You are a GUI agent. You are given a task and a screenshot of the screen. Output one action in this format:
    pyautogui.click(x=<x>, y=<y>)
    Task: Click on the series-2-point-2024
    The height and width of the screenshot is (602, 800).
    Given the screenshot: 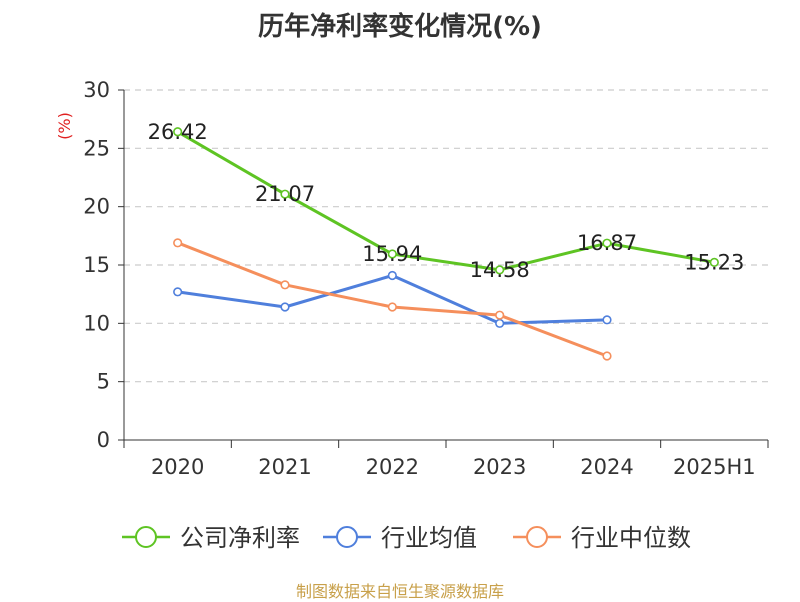 What is the action you would take?
    pyautogui.click(x=607, y=356)
    